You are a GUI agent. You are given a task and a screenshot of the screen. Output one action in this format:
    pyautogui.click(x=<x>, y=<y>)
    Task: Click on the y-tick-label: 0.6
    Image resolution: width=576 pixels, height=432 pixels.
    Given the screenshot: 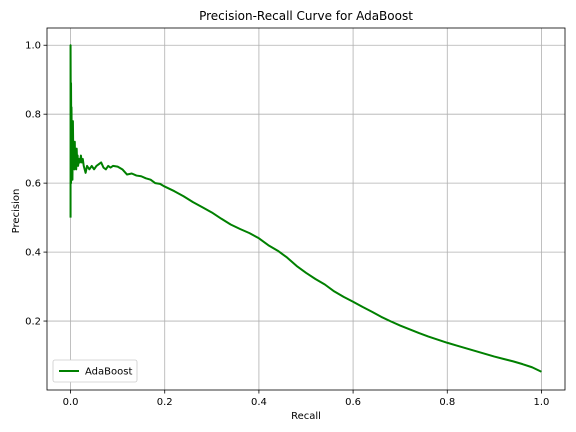 What is the action you would take?
    pyautogui.click(x=33, y=184)
    